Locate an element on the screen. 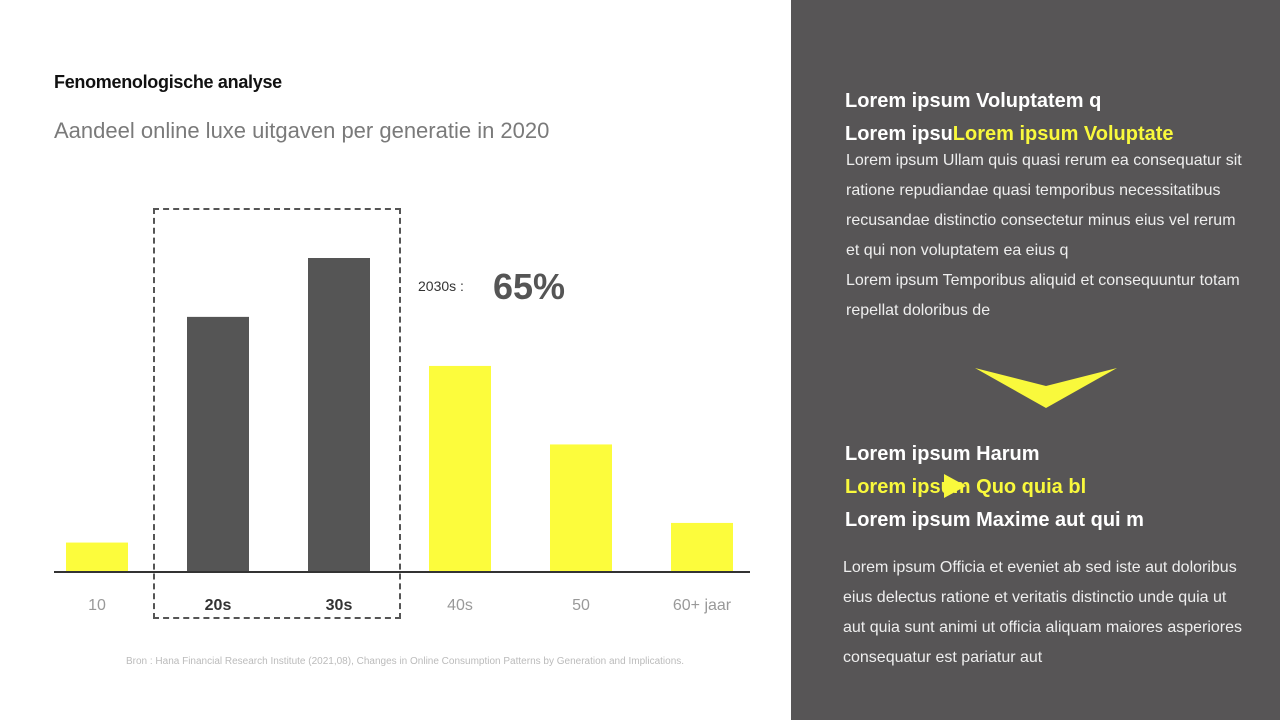 Image resolution: width=1280 pixels, height=720 pixels. heading-1-line-2-white: Lorem ipsu is located at coordinates (899, 134).